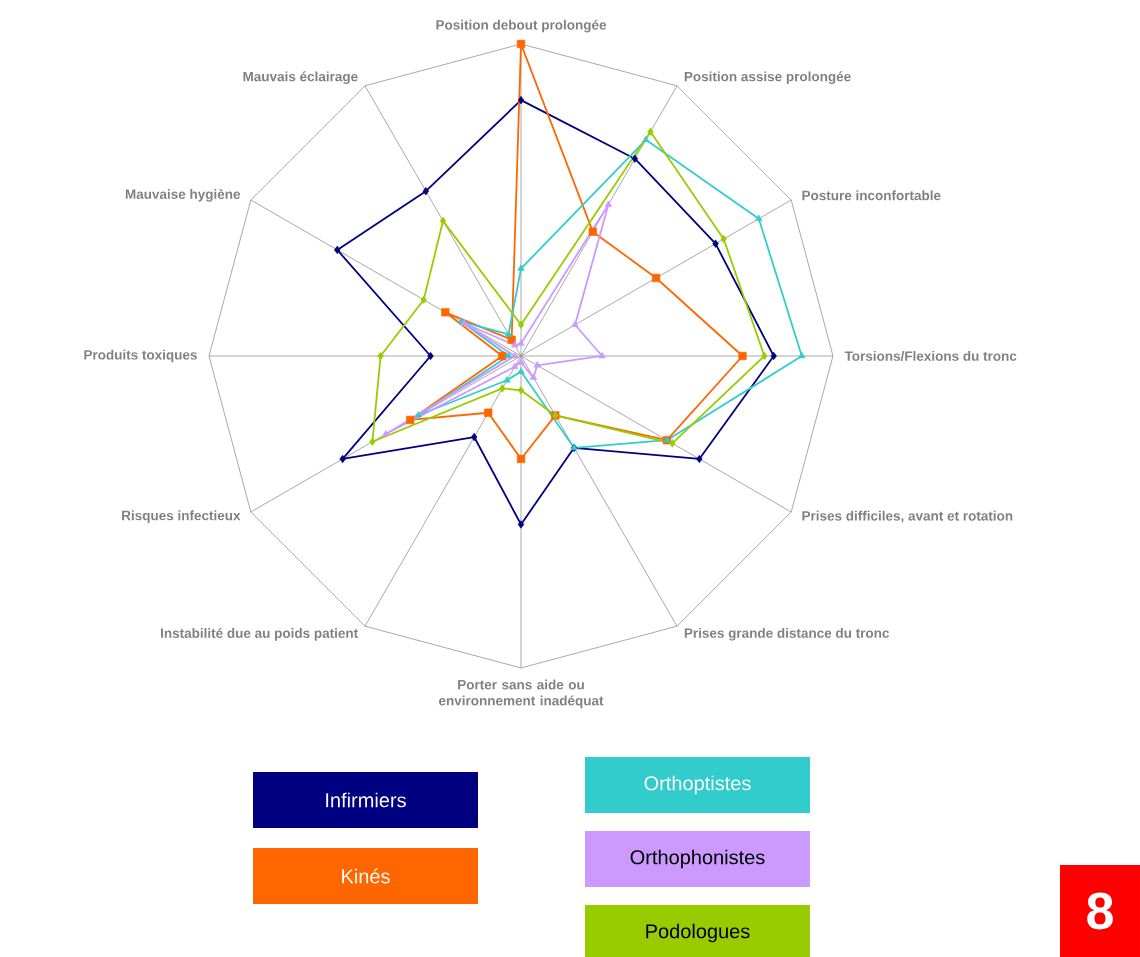  Describe the element at coordinates (907, 516) in the screenshot. I see `spoke-label: Prises difficiles, avant et rotation` at that location.